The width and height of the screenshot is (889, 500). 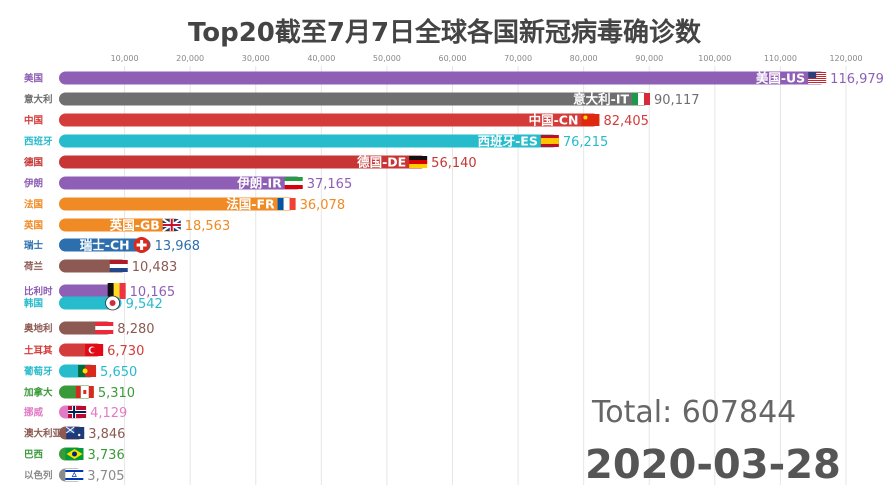 I want to click on bar-inner-label: 法国-FR, so click(x=250, y=204).